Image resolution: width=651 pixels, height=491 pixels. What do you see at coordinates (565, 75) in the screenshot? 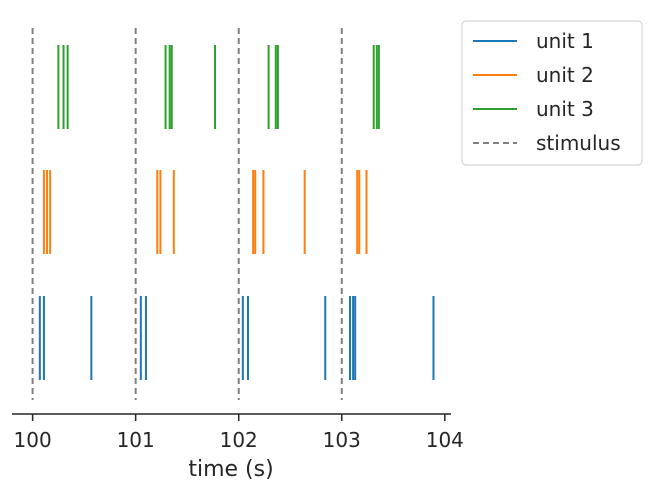
I see `legend-label: unit 2` at bounding box center [565, 75].